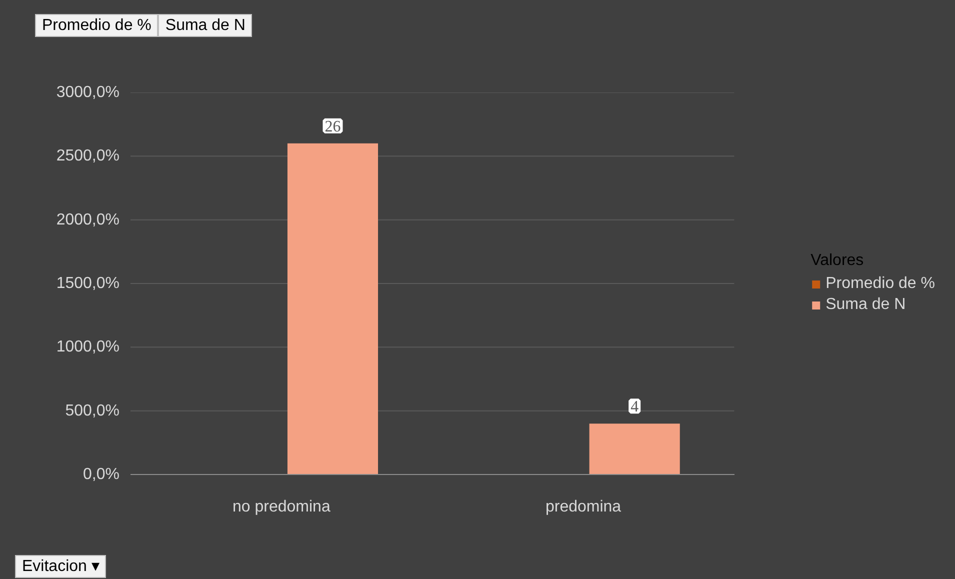 The image size is (955, 579). Describe the element at coordinates (880, 284) in the screenshot. I see `legend-label: Promedio de %` at that location.